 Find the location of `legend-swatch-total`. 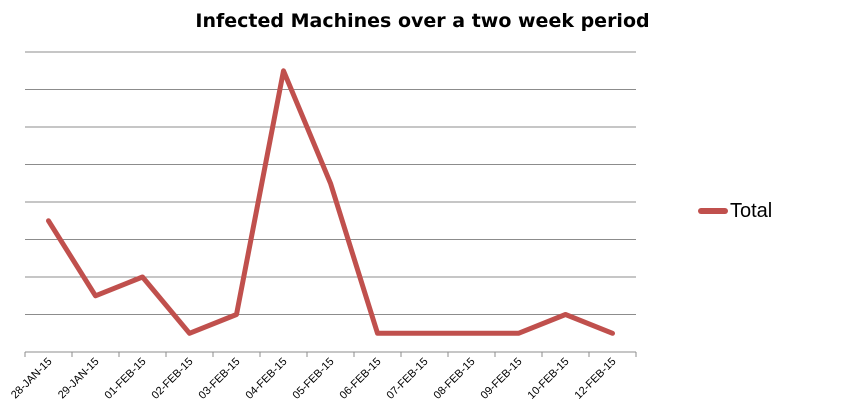

legend-swatch-total is located at coordinates (713, 211).